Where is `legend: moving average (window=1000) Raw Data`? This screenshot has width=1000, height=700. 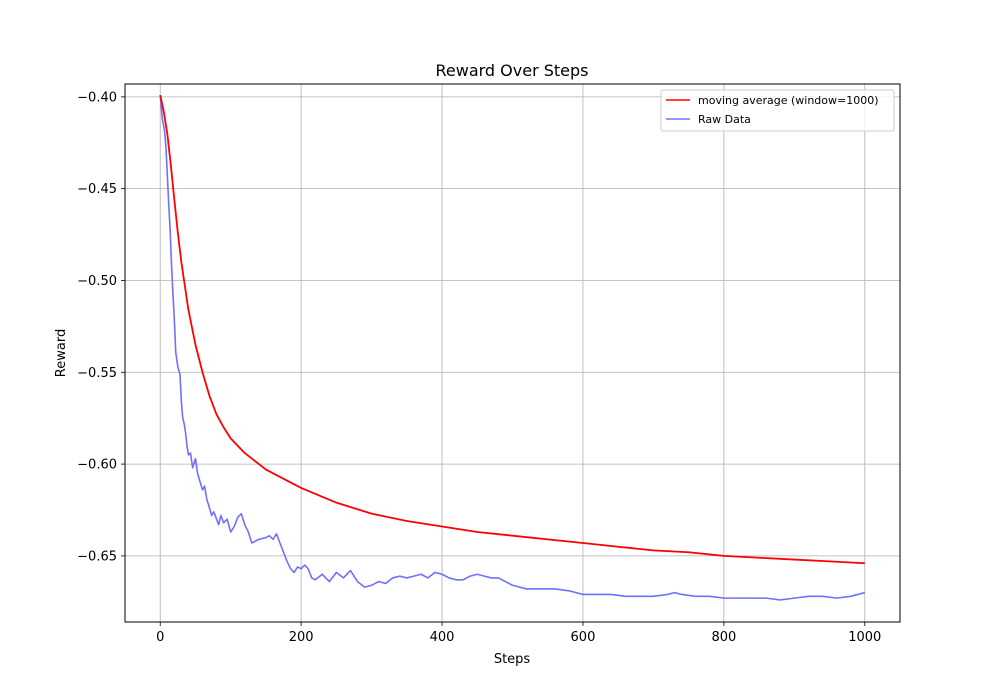
legend: moving average (window=1000) Raw Data is located at coordinates (777, 110).